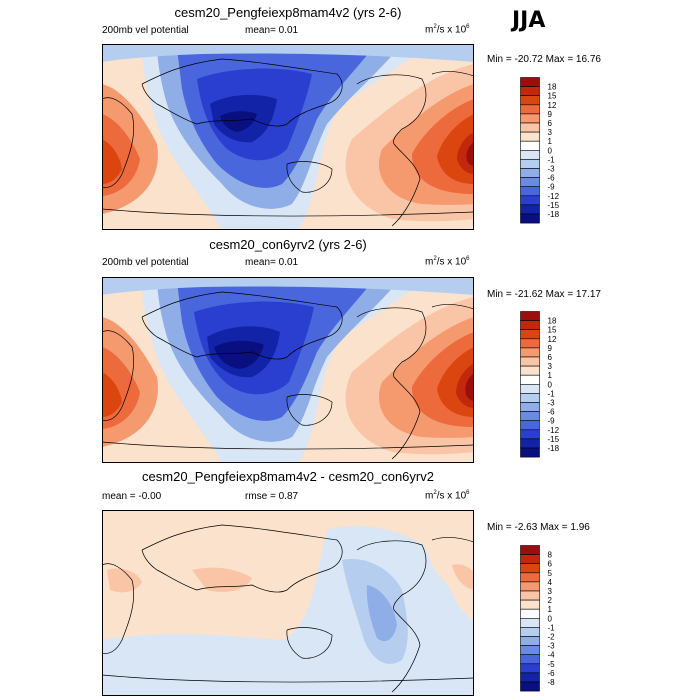 Image resolution: width=700 pixels, height=700 pixels. Describe the element at coordinates (538, 527) in the screenshot. I see `panel3-minmax: Min = -2.63 Max = 1.96` at that location.